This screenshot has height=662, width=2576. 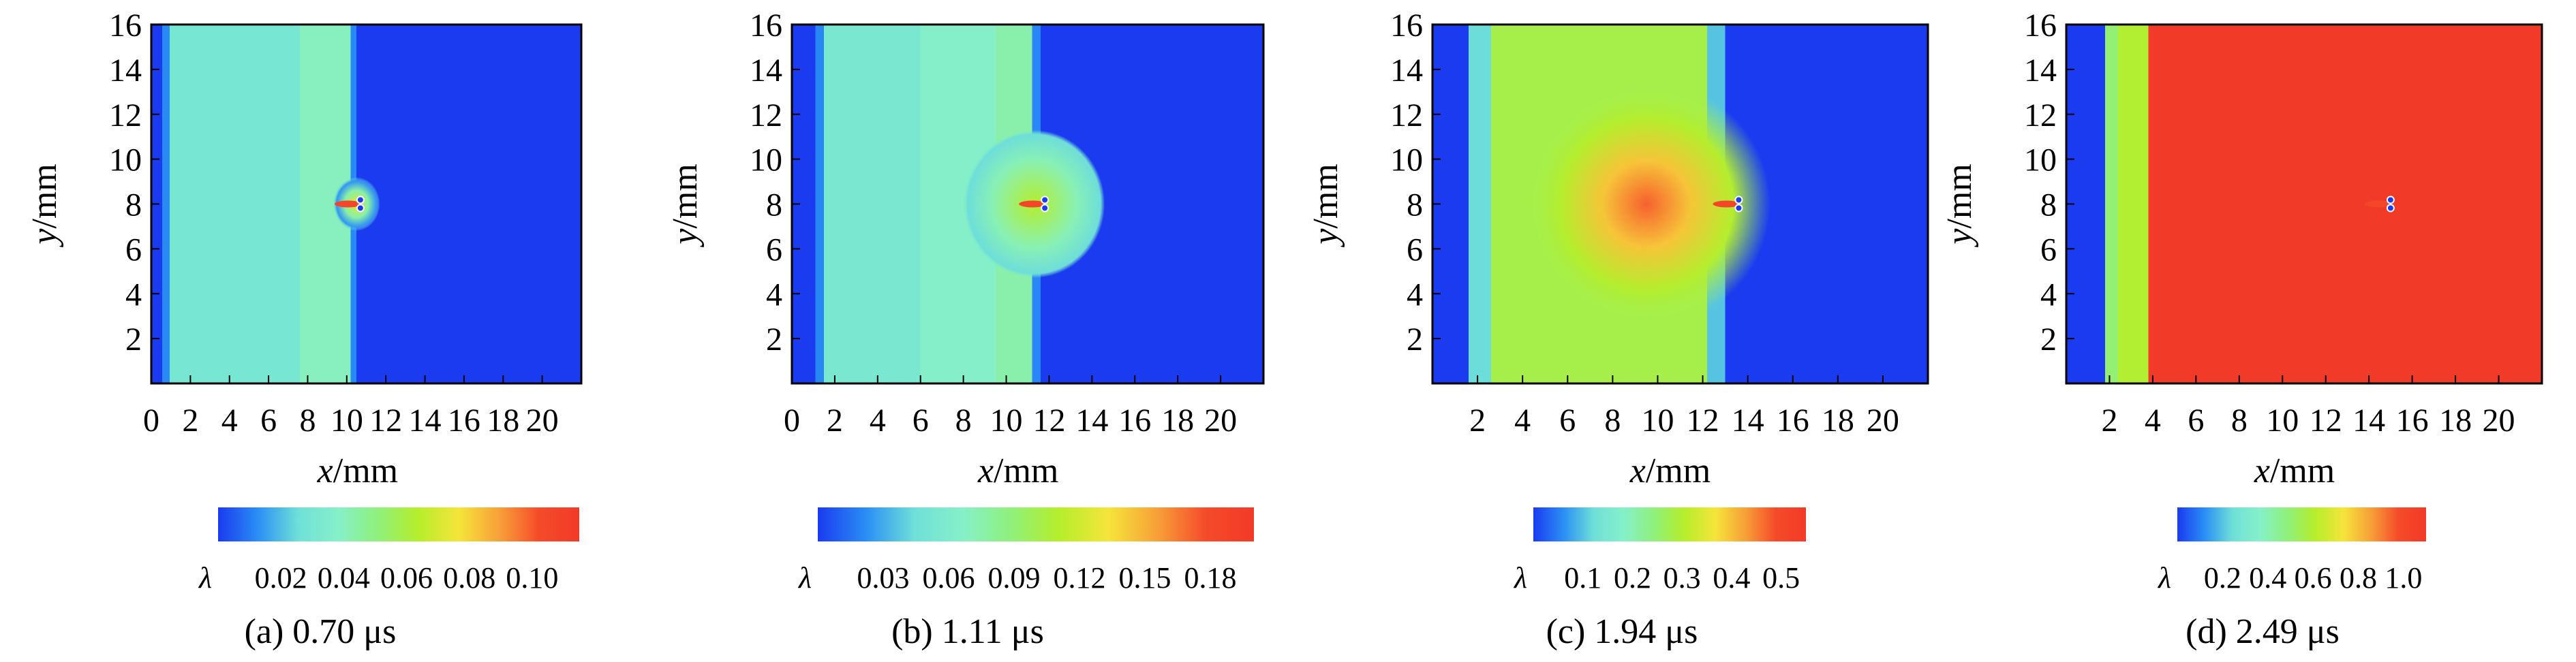 I want to click on colorbar-tick-label: 0.4, so click(x=2267, y=578).